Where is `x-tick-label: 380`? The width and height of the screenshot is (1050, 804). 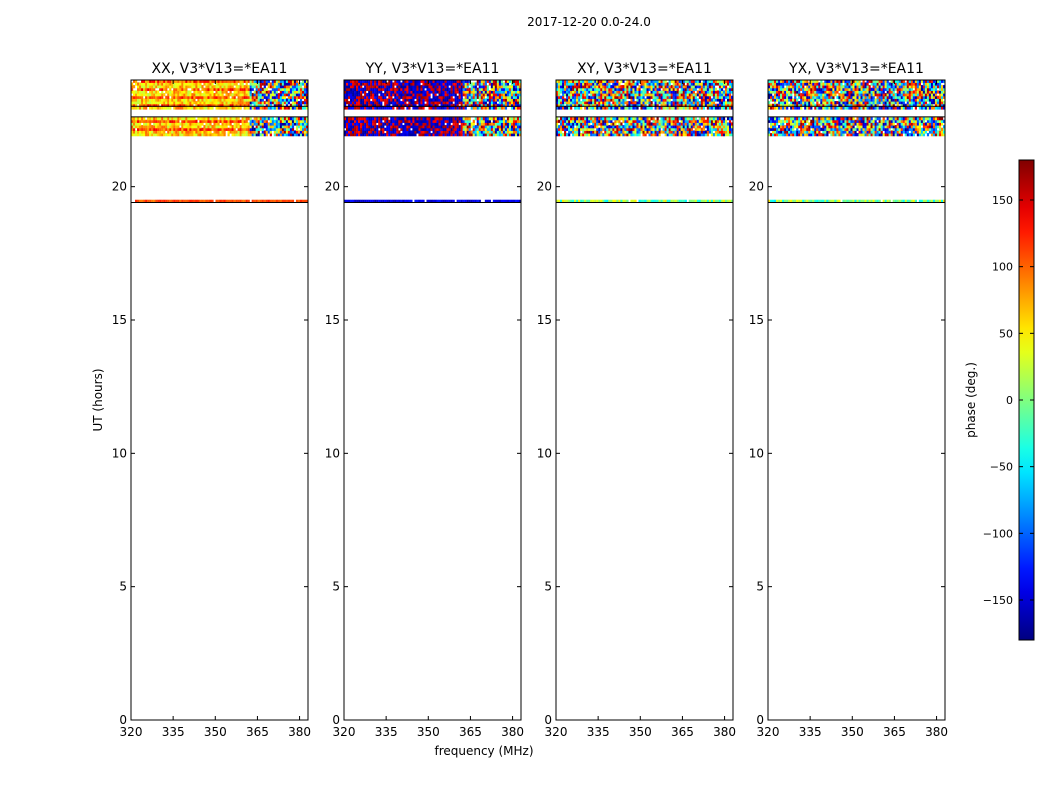 x-tick-label: 380 is located at coordinates (724, 732).